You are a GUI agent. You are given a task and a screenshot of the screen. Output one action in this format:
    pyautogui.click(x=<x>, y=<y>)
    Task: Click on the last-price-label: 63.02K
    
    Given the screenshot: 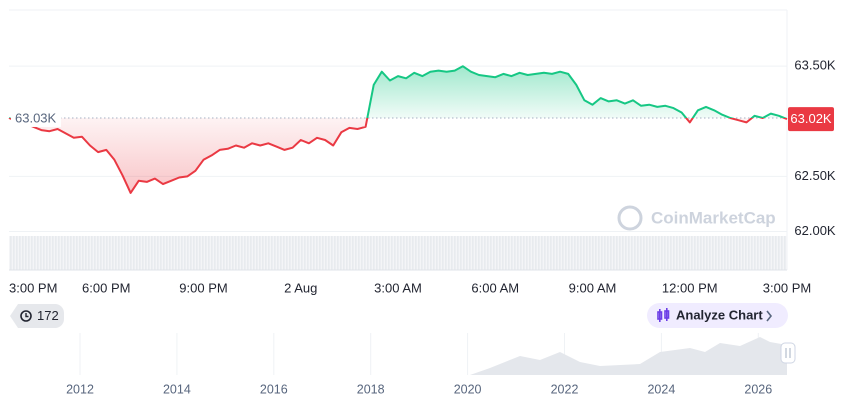 What is the action you would take?
    pyautogui.click(x=811, y=118)
    